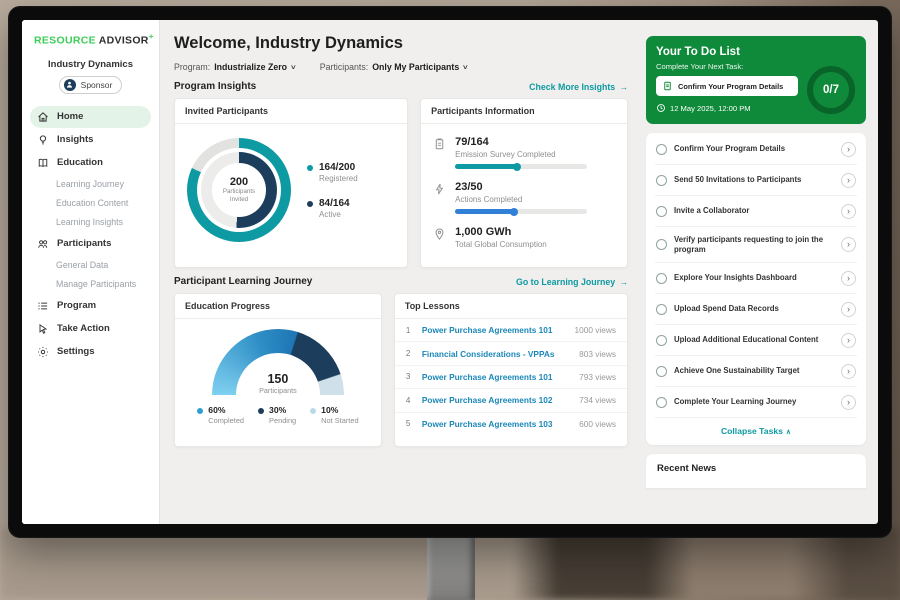 The width and height of the screenshot is (900, 600). Describe the element at coordinates (756, 108) in the screenshot. I see `todo-due: 12 May 2025, 12:00 PM` at that location.